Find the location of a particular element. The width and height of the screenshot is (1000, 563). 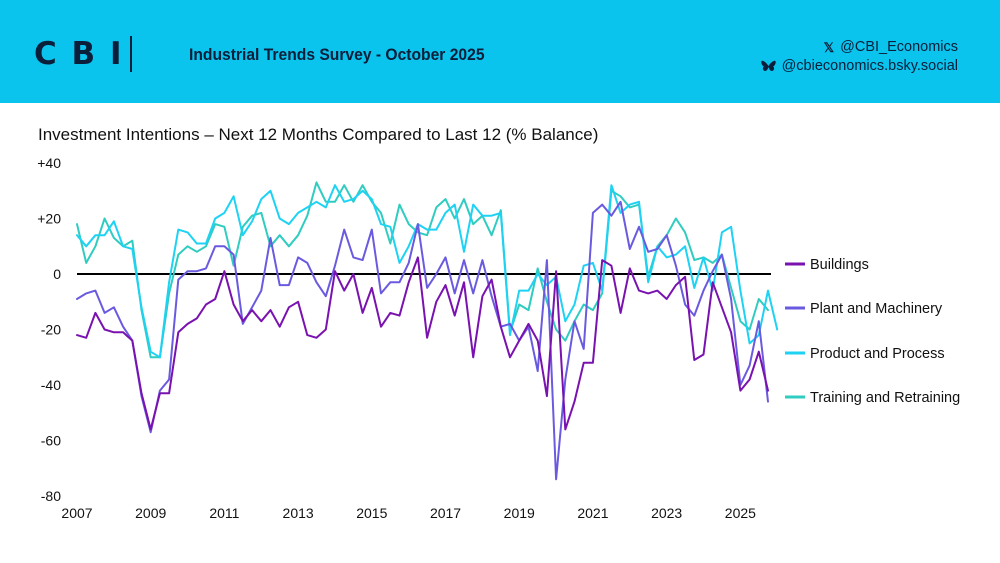

x-logo-icon: 𝕏 is located at coordinates (829, 47).